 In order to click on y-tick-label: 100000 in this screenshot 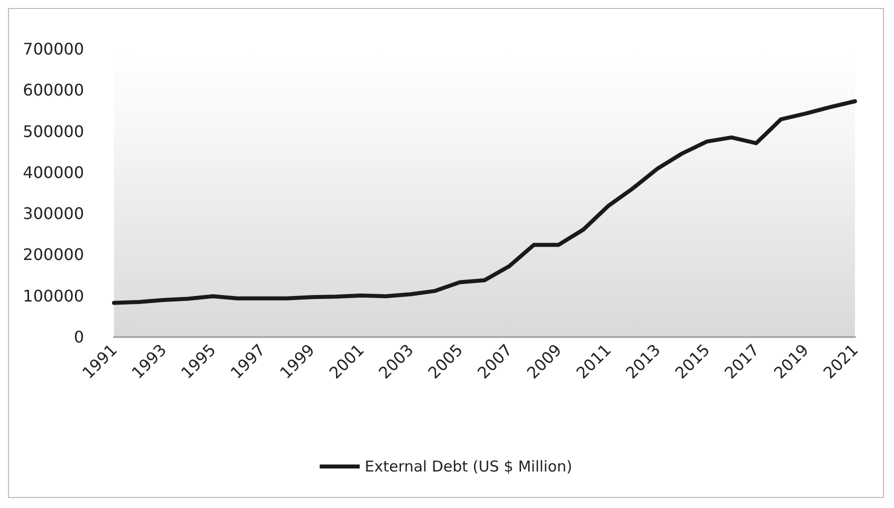, I will do `click(53, 296)`.